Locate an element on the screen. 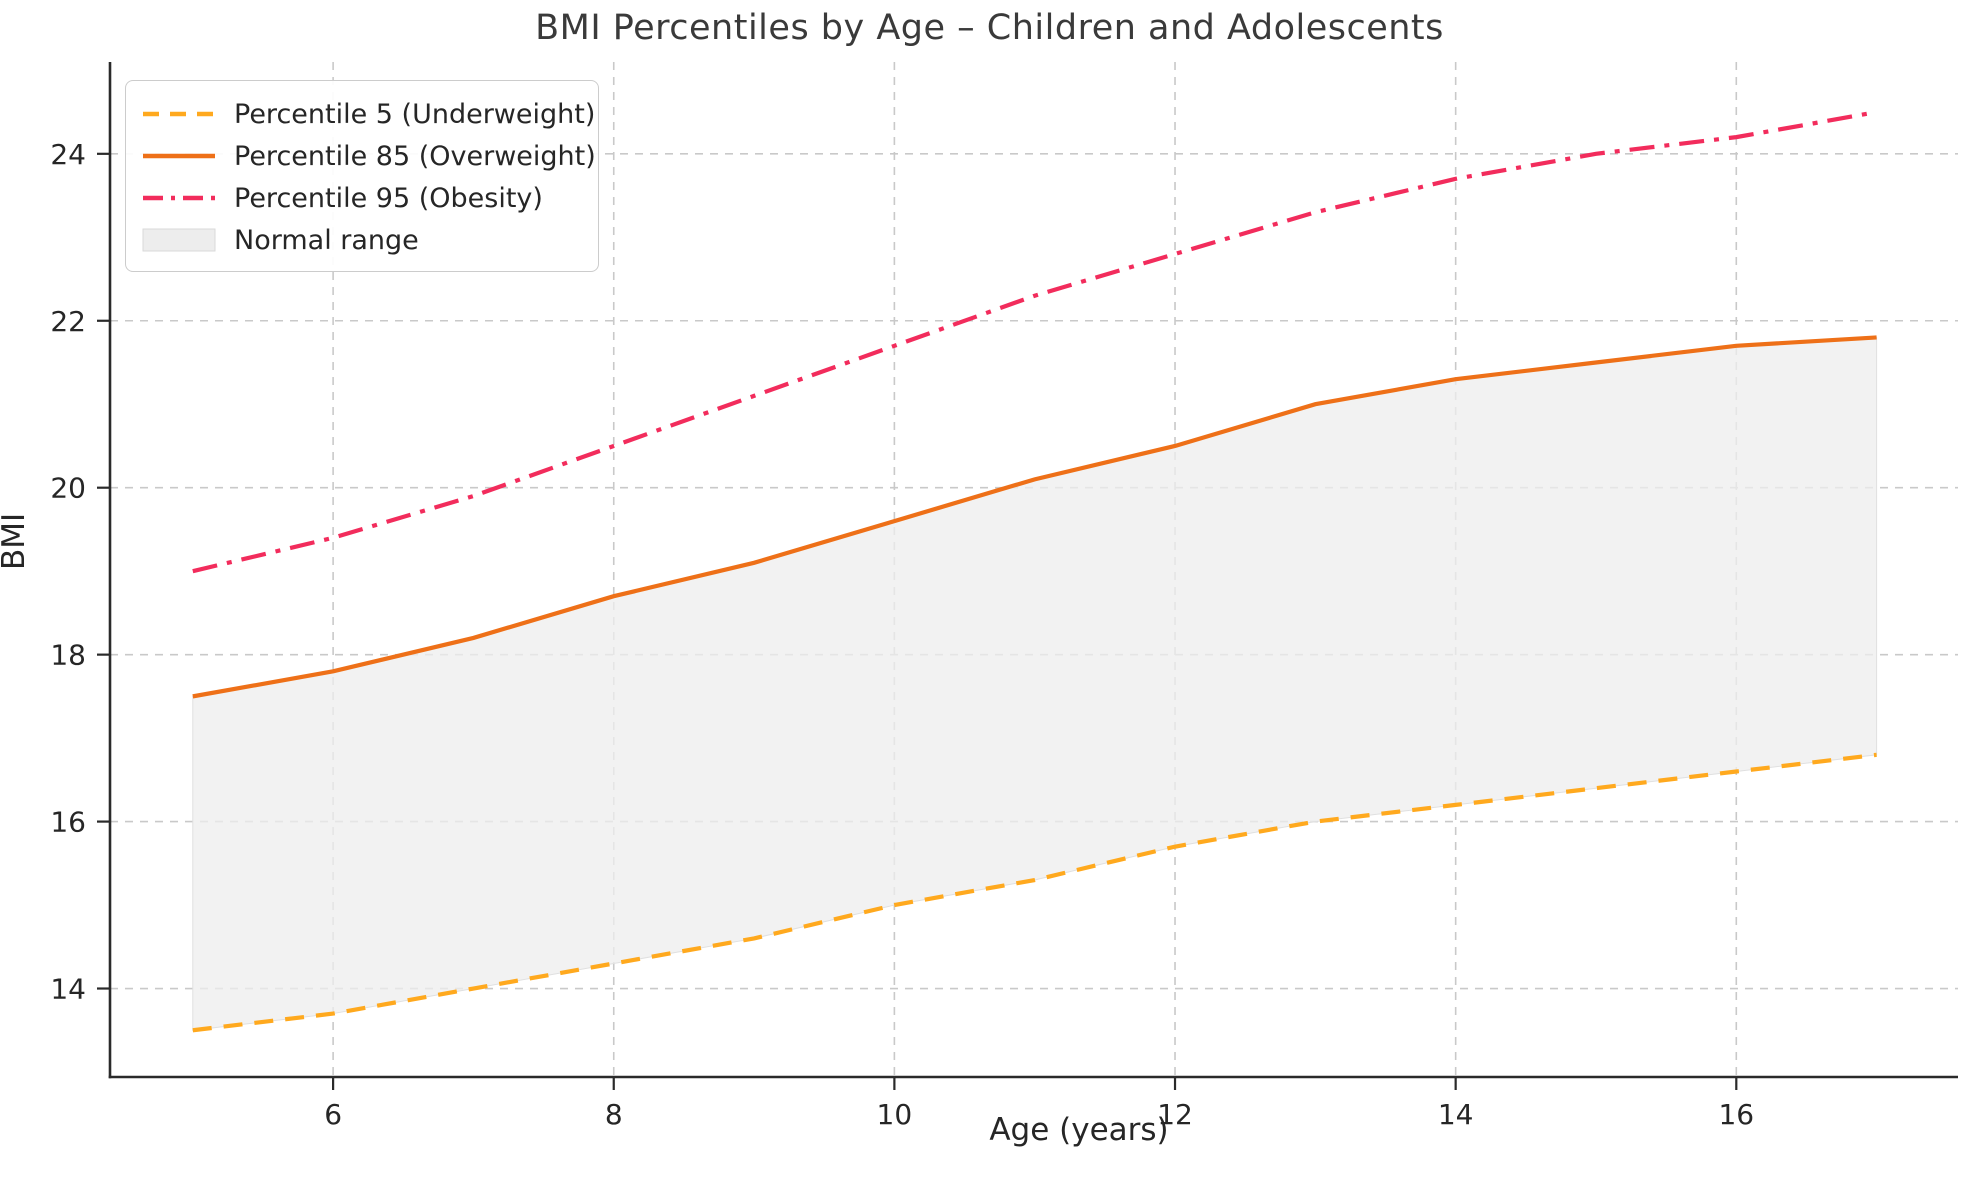 The width and height of the screenshot is (1979, 1180). legend-item-percentile-5: Percentile 5 (Underweight) is located at coordinates (367, 114).